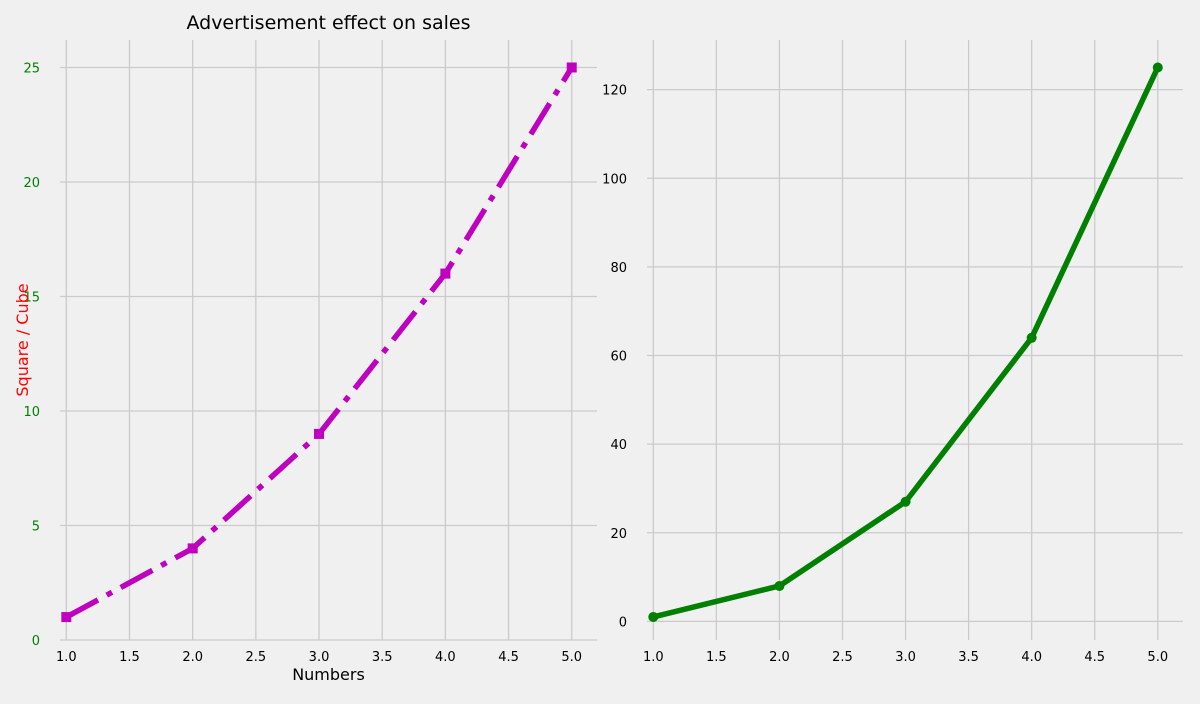 This screenshot has height=704, width=1200. I want to click on y-tick-label: 25, so click(31, 68).